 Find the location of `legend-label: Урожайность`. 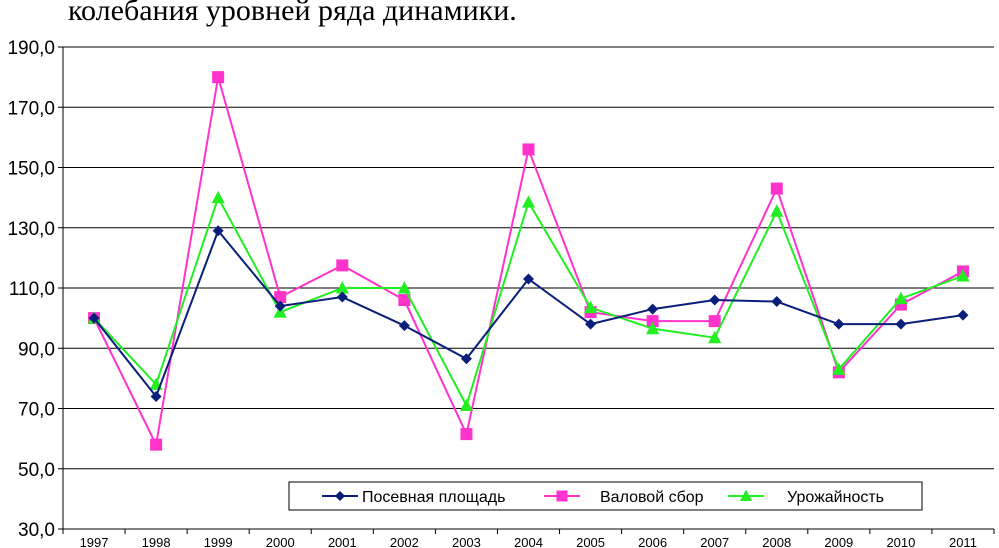

legend-label: Урожайность is located at coordinates (835, 497).